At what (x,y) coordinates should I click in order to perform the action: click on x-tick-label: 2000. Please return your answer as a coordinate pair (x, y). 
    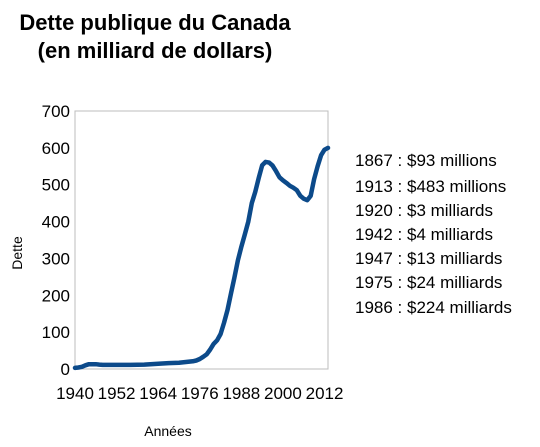
    Looking at the image, I should click on (283, 393).